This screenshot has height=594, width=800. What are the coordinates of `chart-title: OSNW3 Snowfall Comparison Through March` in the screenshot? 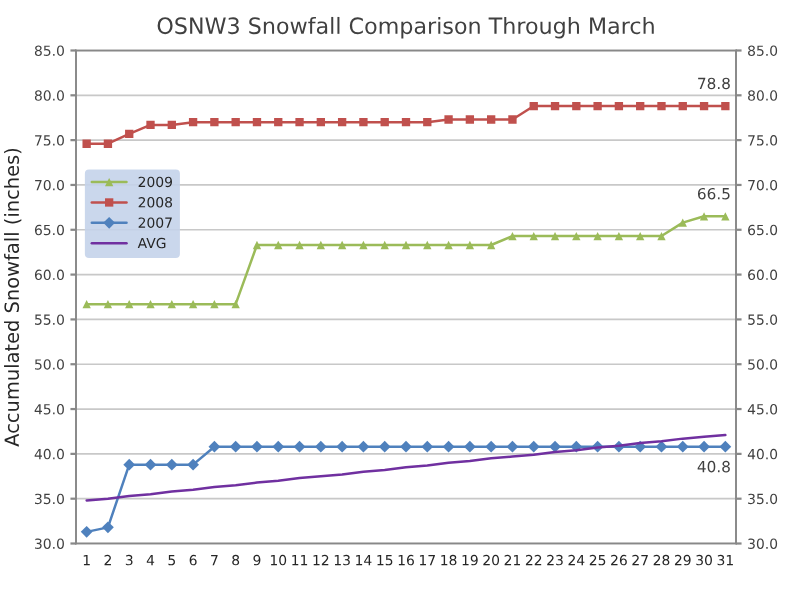 It's located at (405, 27).